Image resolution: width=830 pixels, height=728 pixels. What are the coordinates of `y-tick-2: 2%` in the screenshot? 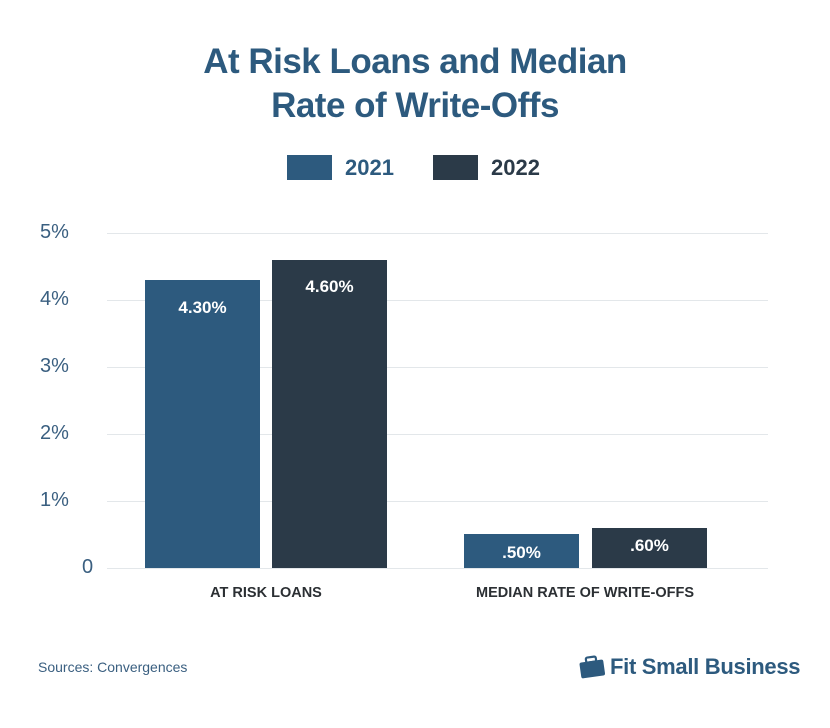 It's located at (54, 433).